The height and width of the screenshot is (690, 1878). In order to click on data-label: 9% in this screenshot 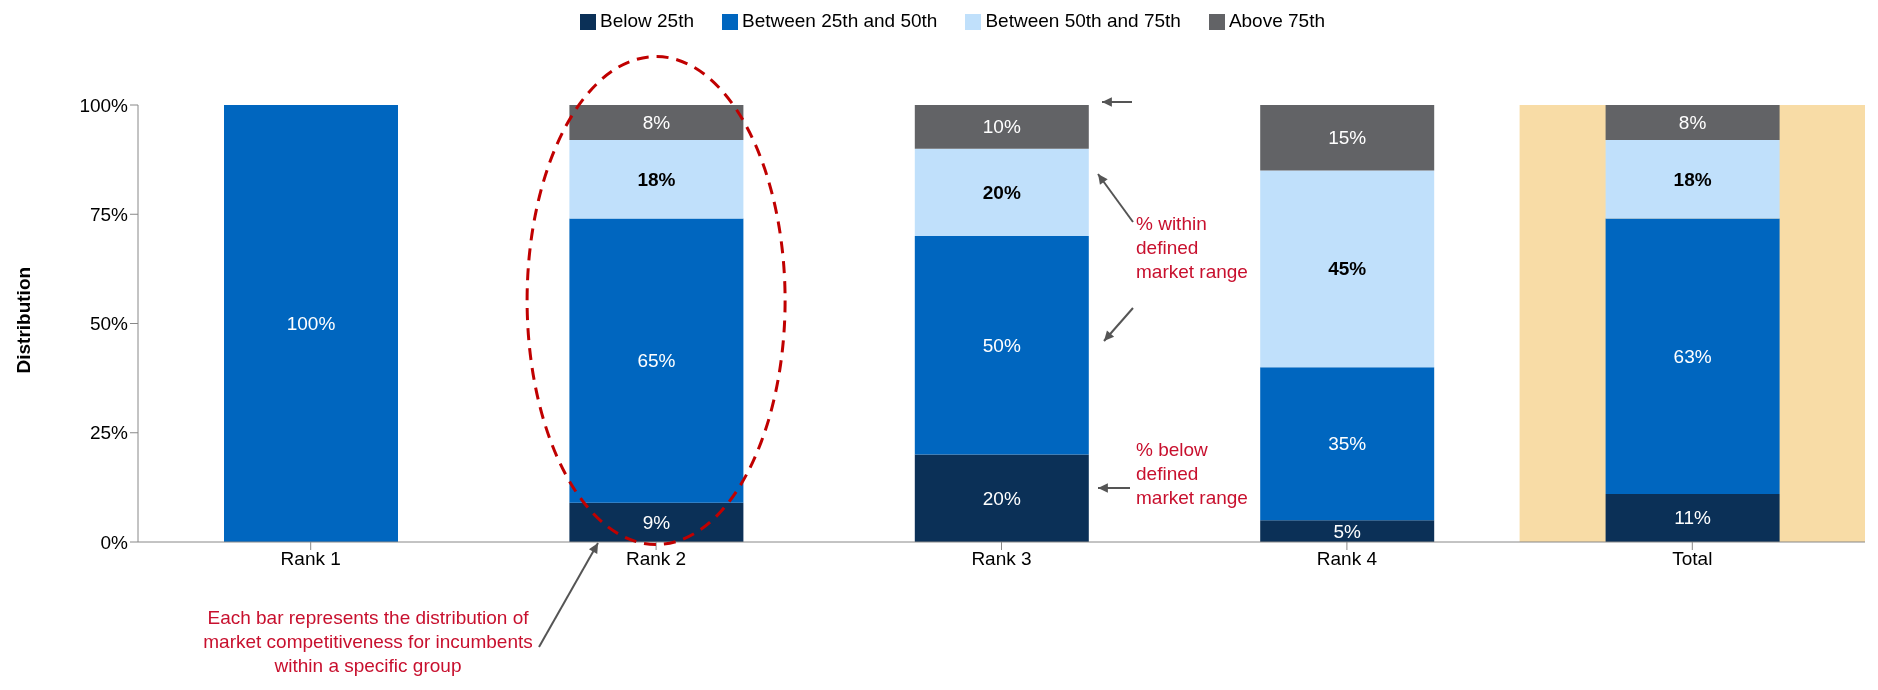, I will do `click(656, 522)`.